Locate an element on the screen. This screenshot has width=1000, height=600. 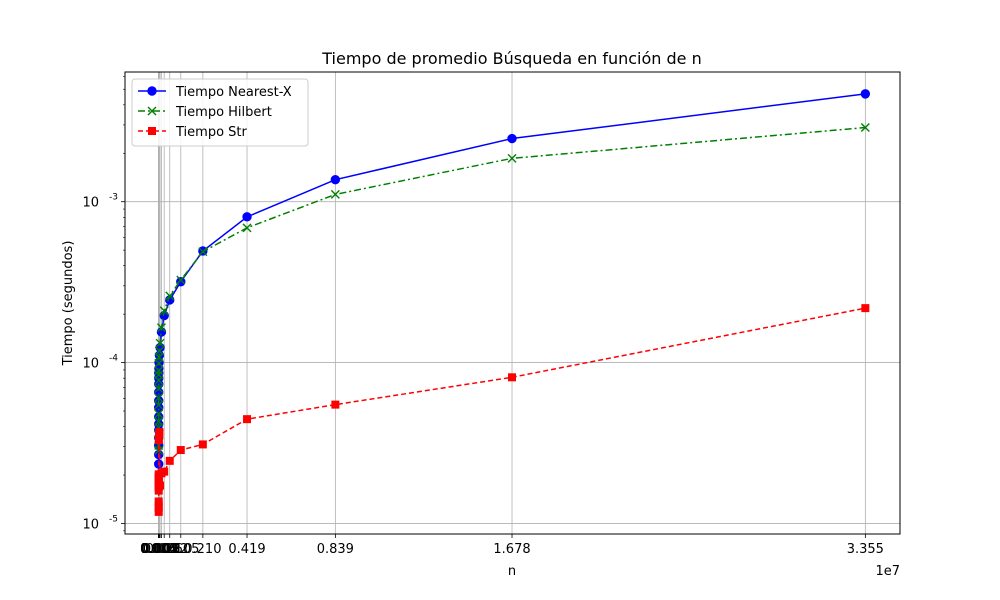
legend: Tiempo Nearest-X Tiempo Hilbert Tiempo Str is located at coordinates (220, 112).